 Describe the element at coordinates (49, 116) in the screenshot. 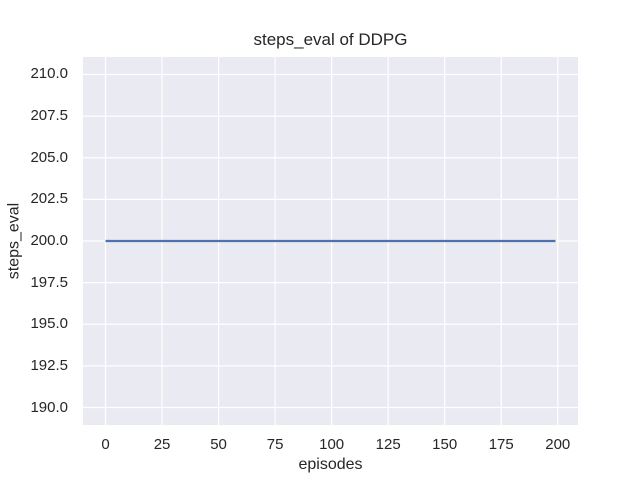

I see `y-tick-label: 207.5` at that location.